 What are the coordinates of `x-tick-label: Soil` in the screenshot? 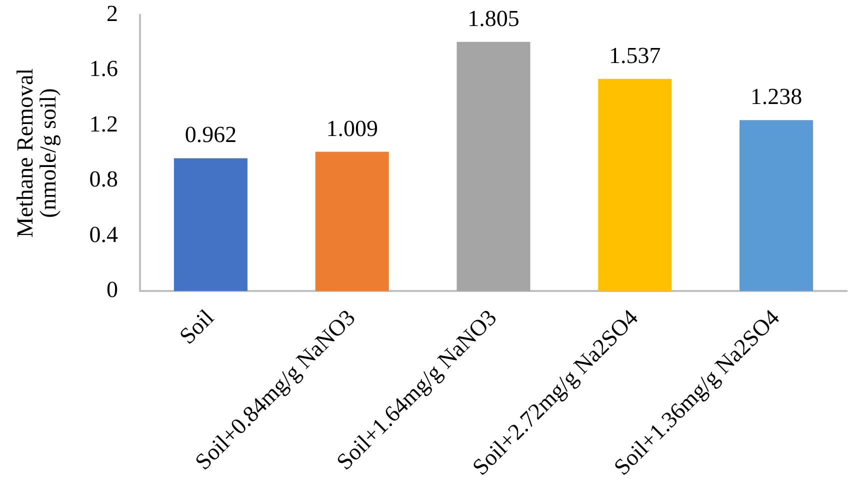 It's located at (196, 326).